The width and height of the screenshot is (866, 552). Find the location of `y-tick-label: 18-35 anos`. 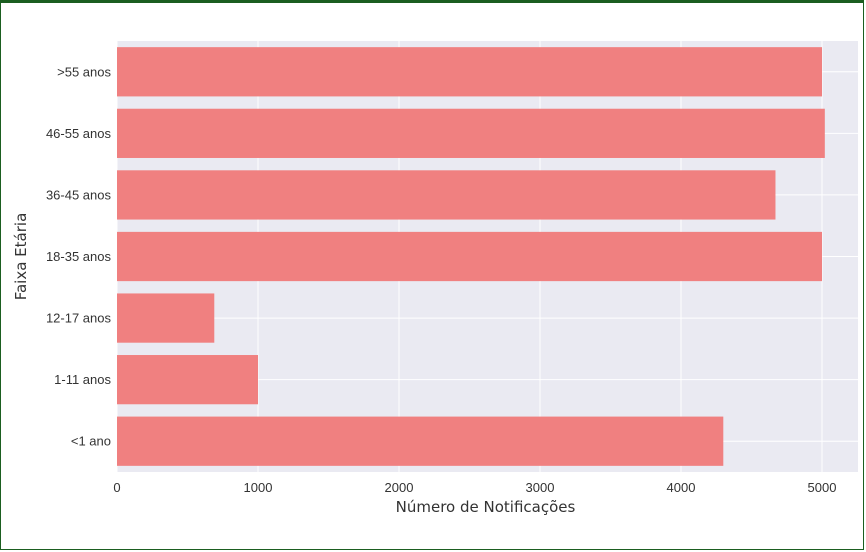

y-tick-label: 18-35 anos is located at coordinates (79, 256).